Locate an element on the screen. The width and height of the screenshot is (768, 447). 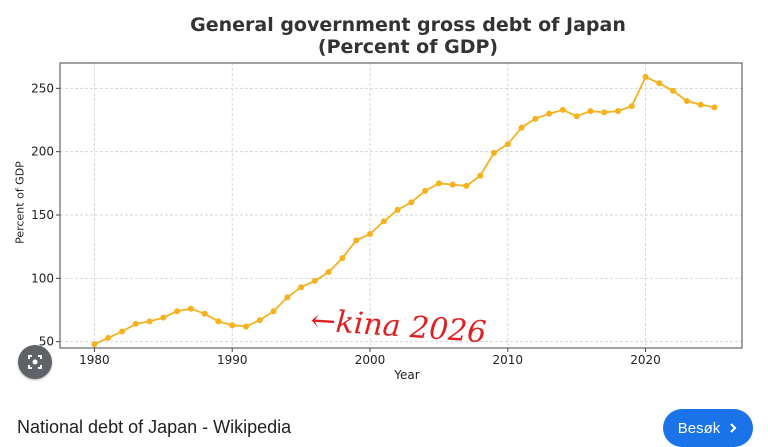
y-tick-label: 150 is located at coordinates (42, 215).